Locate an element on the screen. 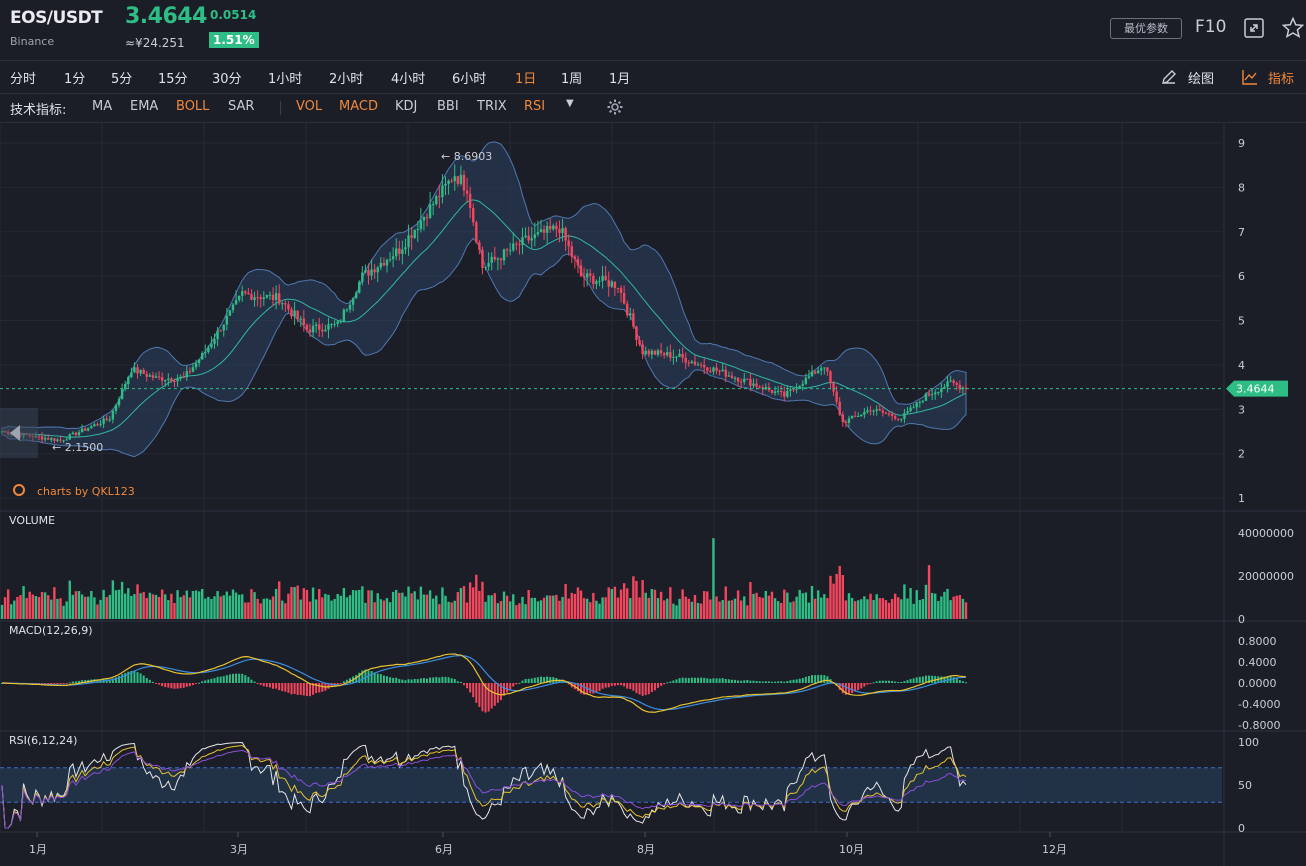 This screenshot has width=1306, height=866. draw-tool-button: 绘图 is located at coordinates (1201, 79).